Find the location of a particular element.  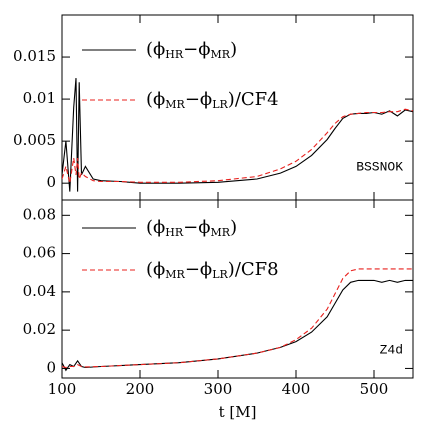

y-tick-label: 0.015 is located at coordinates (34, 56).